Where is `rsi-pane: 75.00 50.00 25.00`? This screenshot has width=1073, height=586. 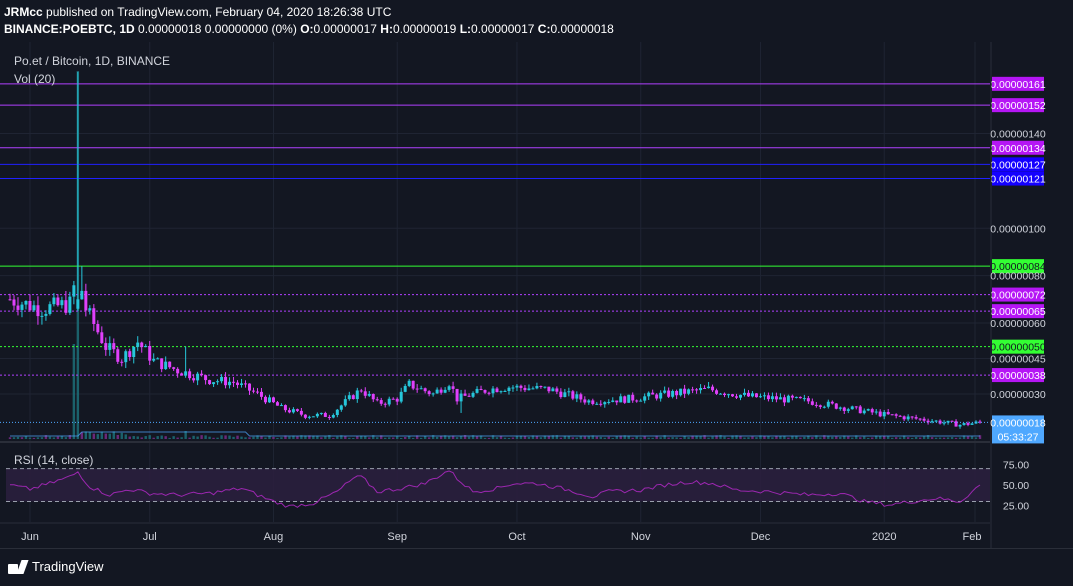
rsi-pane: 75.00 50.00 25.00 is located at coordinates (517, 486).